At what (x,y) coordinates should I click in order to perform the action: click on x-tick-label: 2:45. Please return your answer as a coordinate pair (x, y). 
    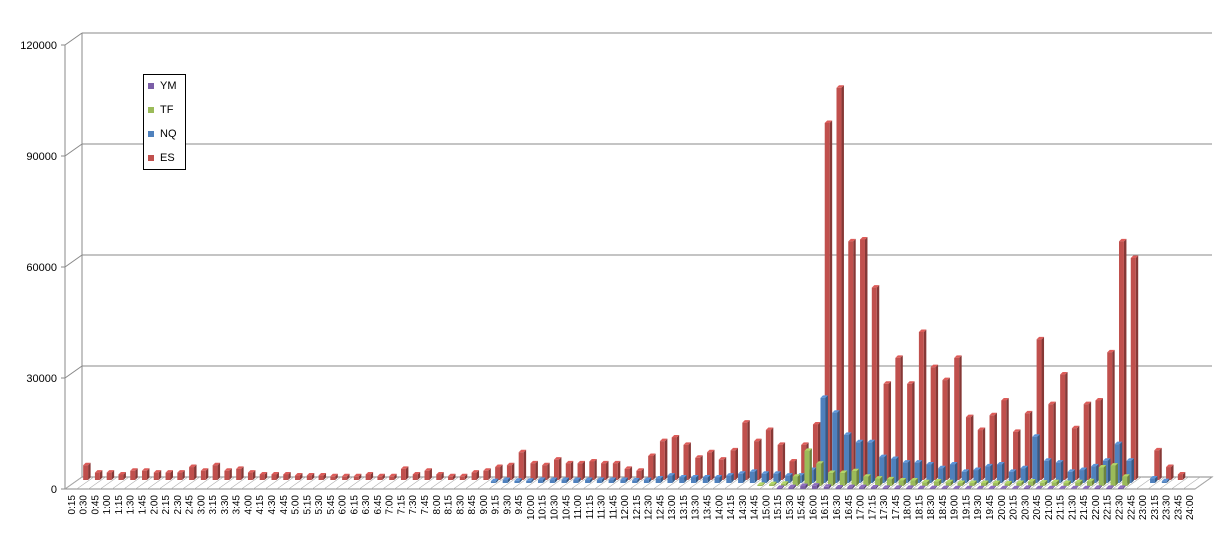
    Looking at the image, I should click on (190, 505).